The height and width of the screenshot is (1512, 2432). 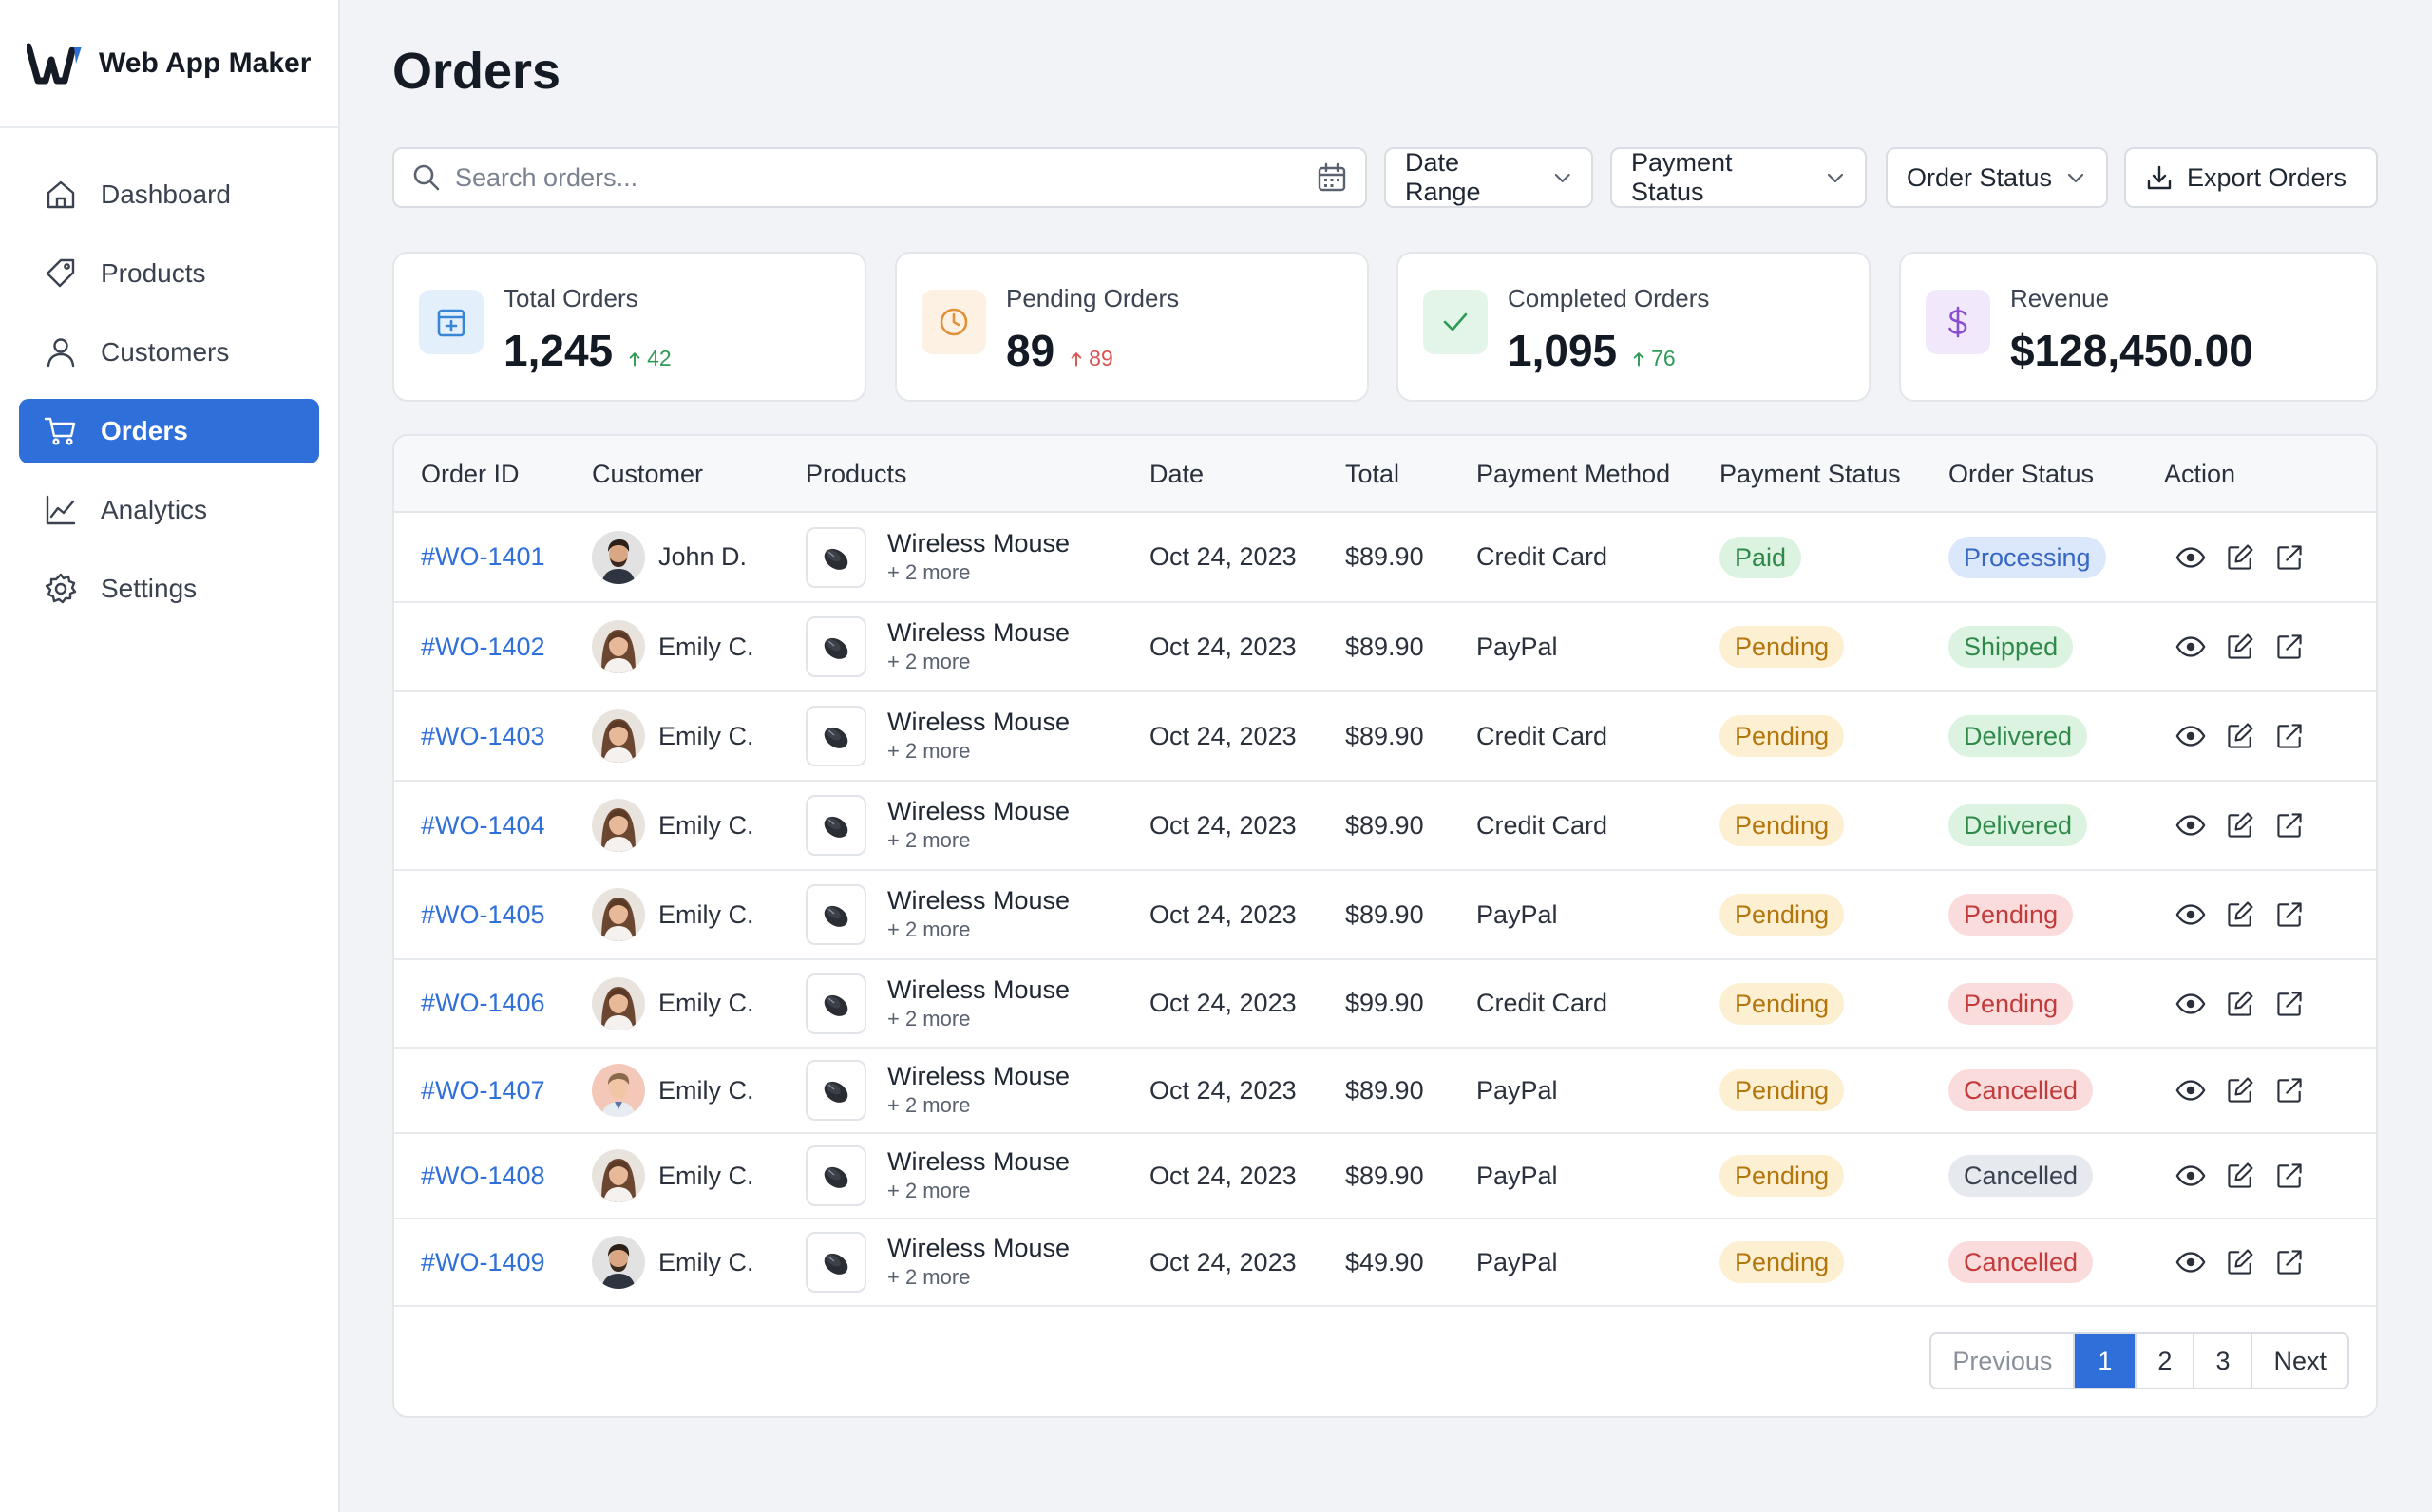 What do you see at coordinates (483, 914) in the screenshot?
I see `order-id-link: #WO-1405` at bounding box center [483, 914].